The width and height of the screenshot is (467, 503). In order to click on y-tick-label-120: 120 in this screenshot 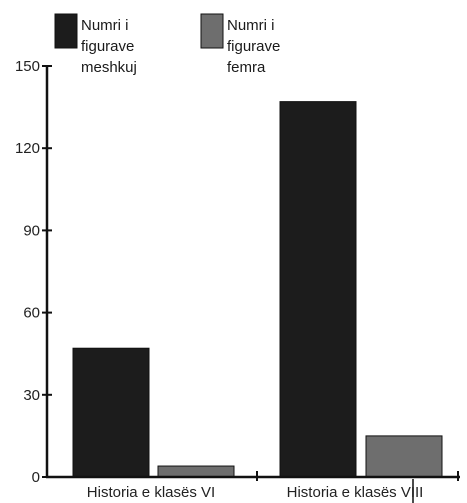, I will do `click(27, 148)`.